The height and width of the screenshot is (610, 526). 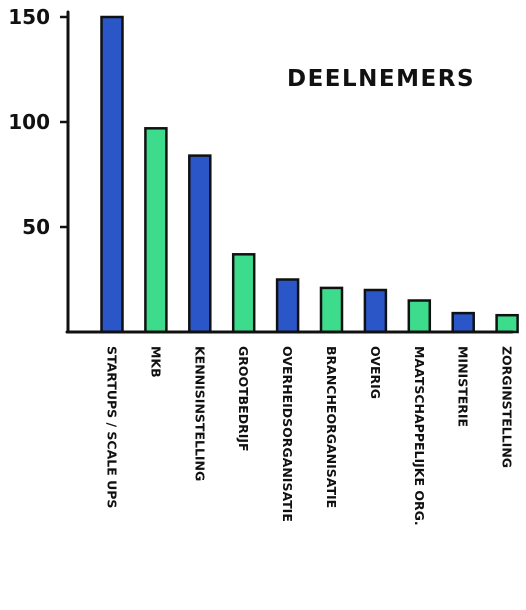 I want to click on category-label: ZORGINSTELLING, so click(x=507, y=407).